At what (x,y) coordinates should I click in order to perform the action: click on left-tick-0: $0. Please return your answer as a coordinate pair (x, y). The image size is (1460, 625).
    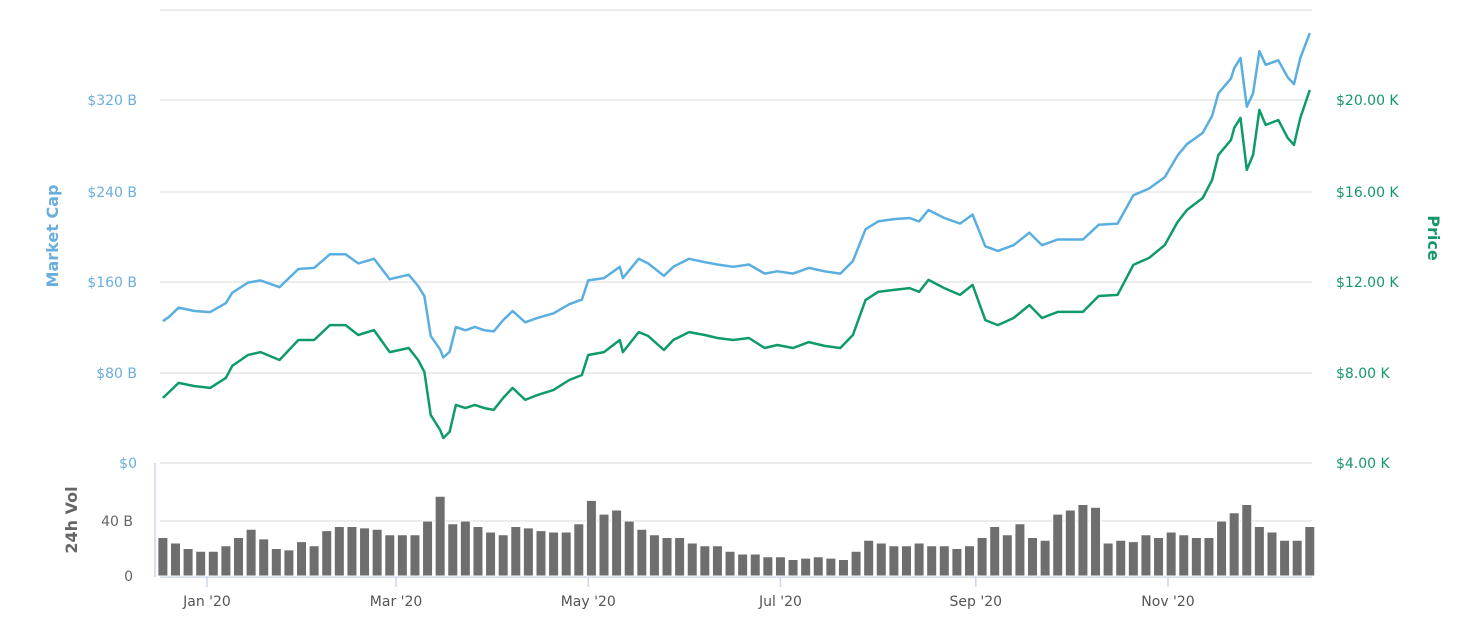
    Looking at the image, I should click on (128, 464).